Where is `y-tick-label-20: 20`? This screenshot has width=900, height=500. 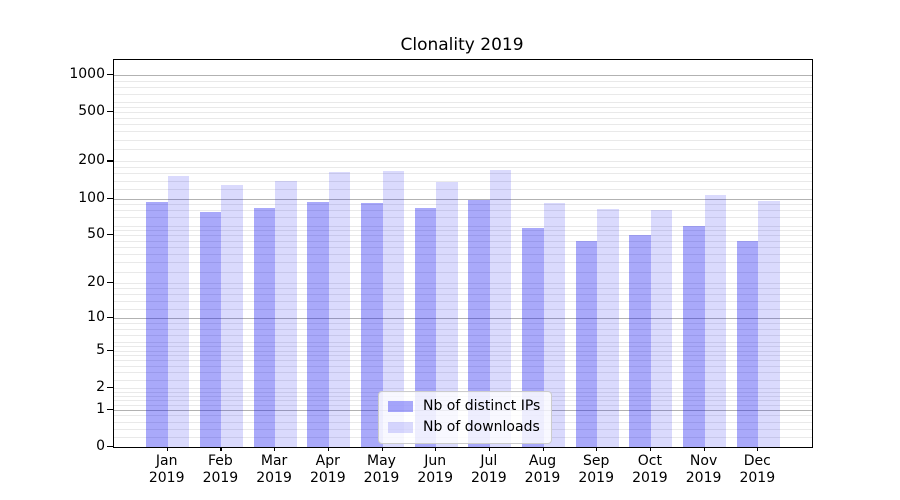 y-tick-label-20: 20 is located at coordinates (96, 282).